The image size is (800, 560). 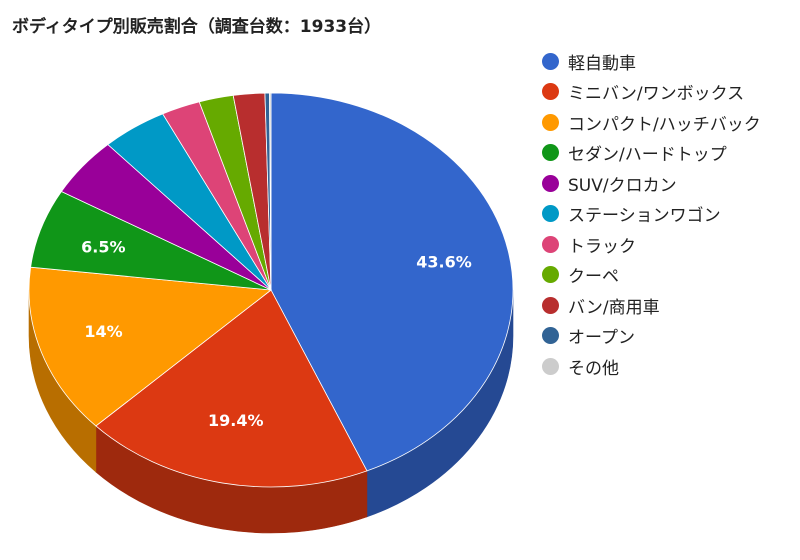 I want to click on legend-item: ステーションワゴン, so click(x=651, y=214).